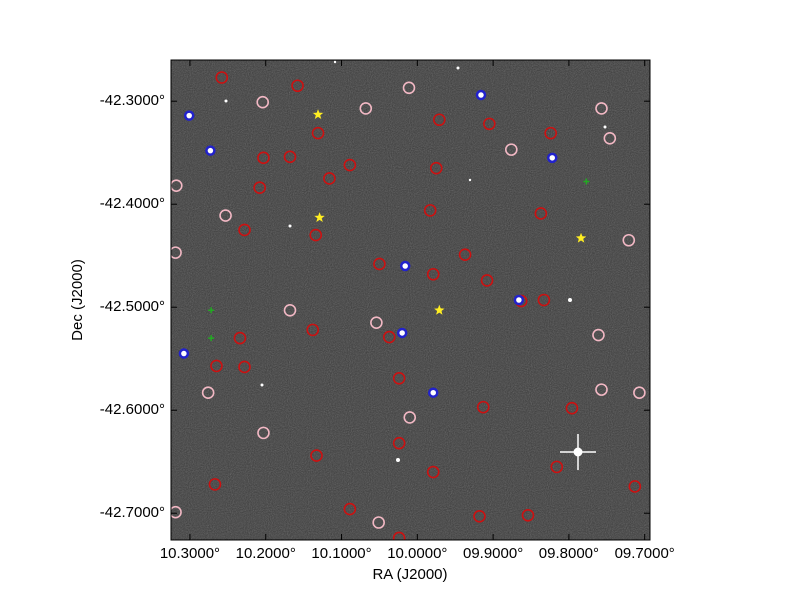 The width and height of the screenshot is (800, 600). I want to click on y-tick-label: -42.6000°, so click(132, 409).